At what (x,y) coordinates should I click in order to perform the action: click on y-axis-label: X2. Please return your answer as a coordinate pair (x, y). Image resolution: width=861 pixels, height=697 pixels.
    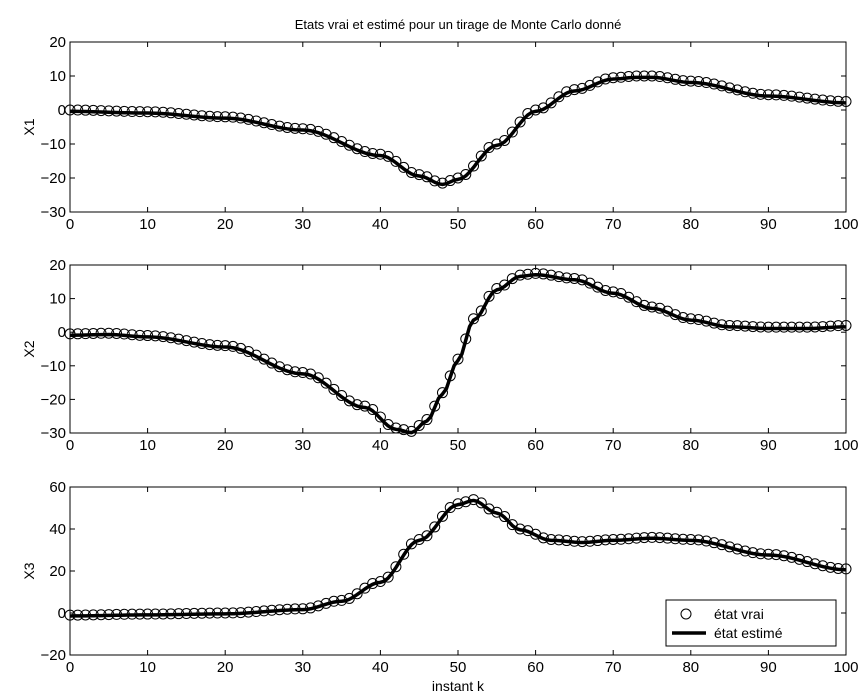
    Looking at the image, I should click on (29, 348).